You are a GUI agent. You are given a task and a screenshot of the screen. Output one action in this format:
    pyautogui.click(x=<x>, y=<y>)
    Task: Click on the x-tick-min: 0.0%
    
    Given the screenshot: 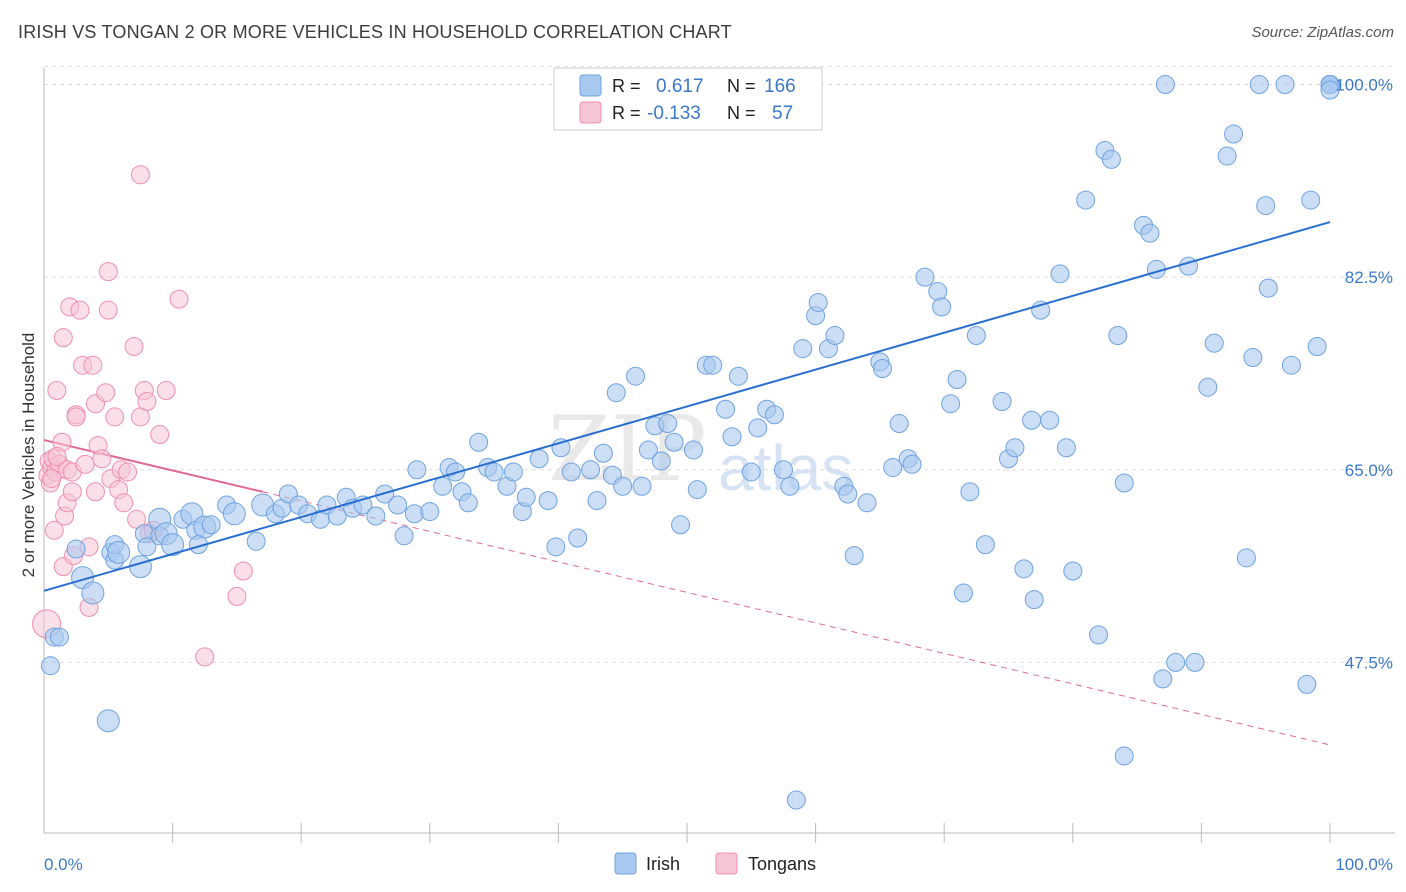 What is the action you would take?
    pyautogui.click(x=63, y=864)
    